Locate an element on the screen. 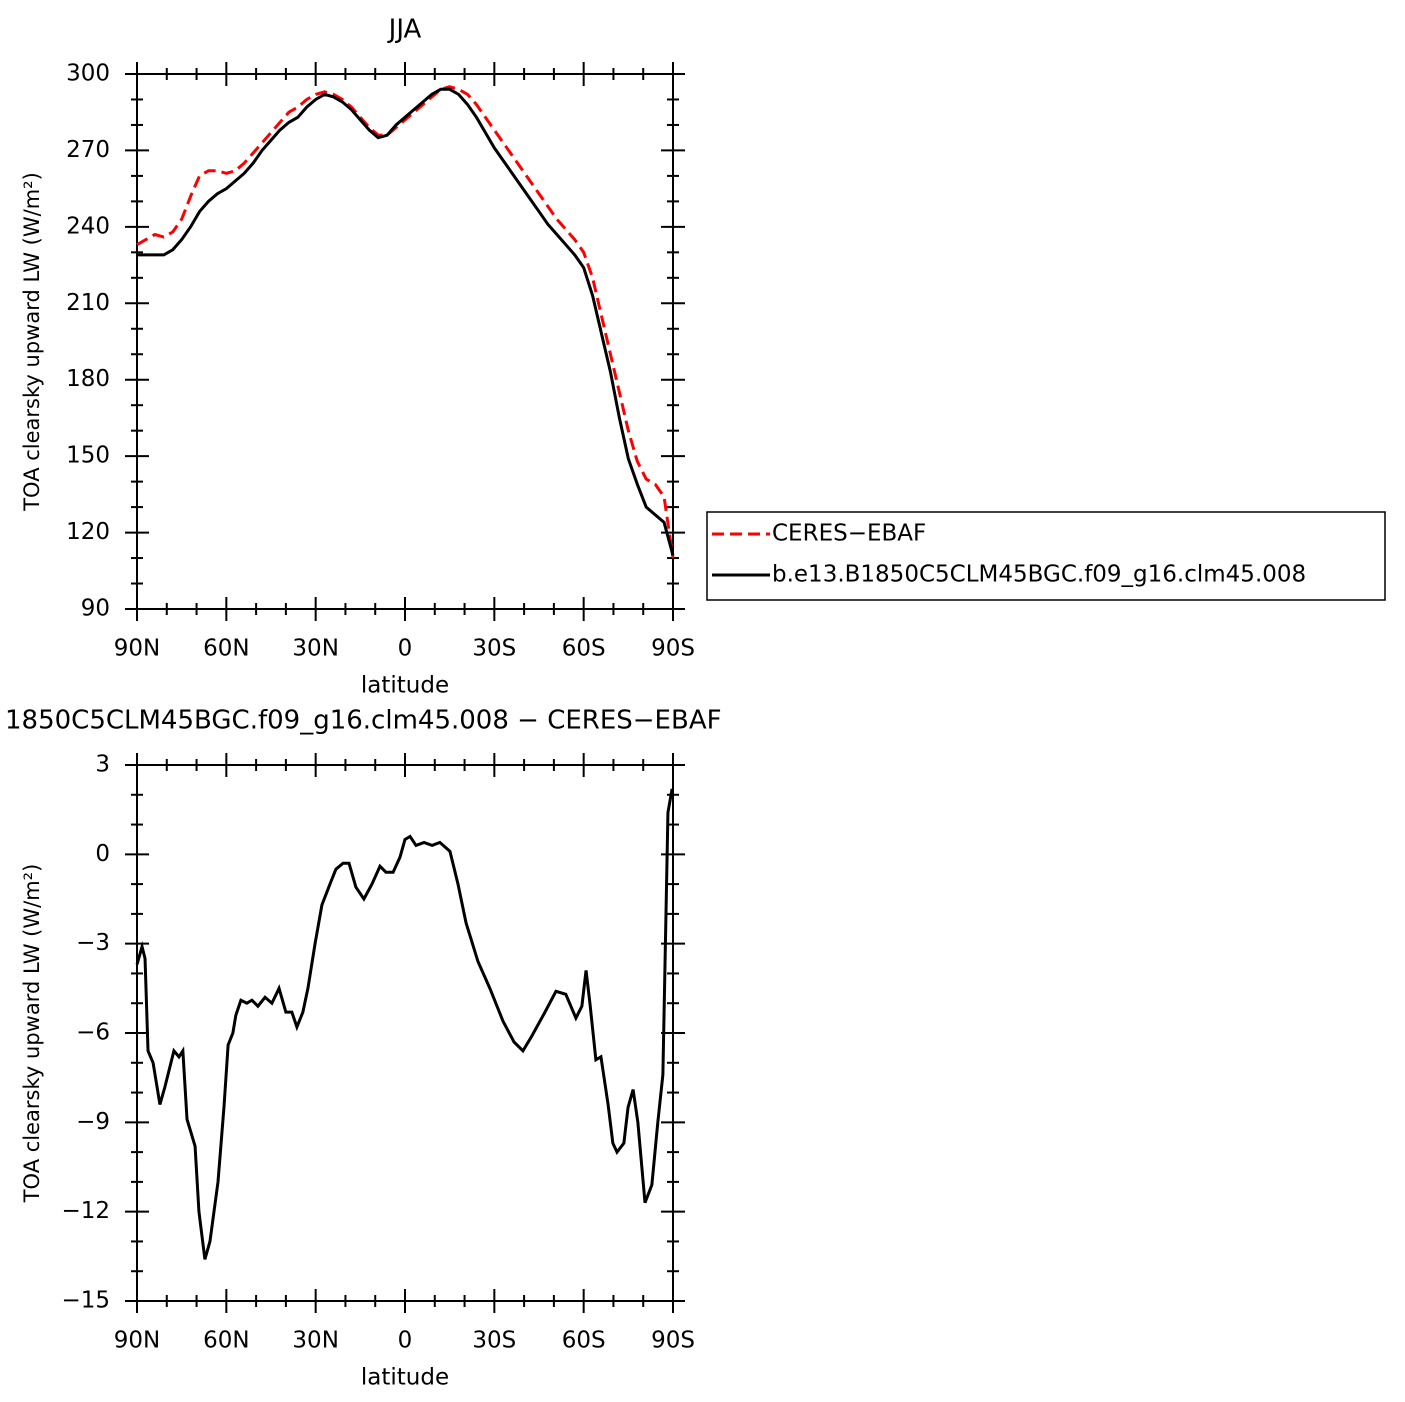  y-tick-label: 120 is located at coordinates (88, 532).